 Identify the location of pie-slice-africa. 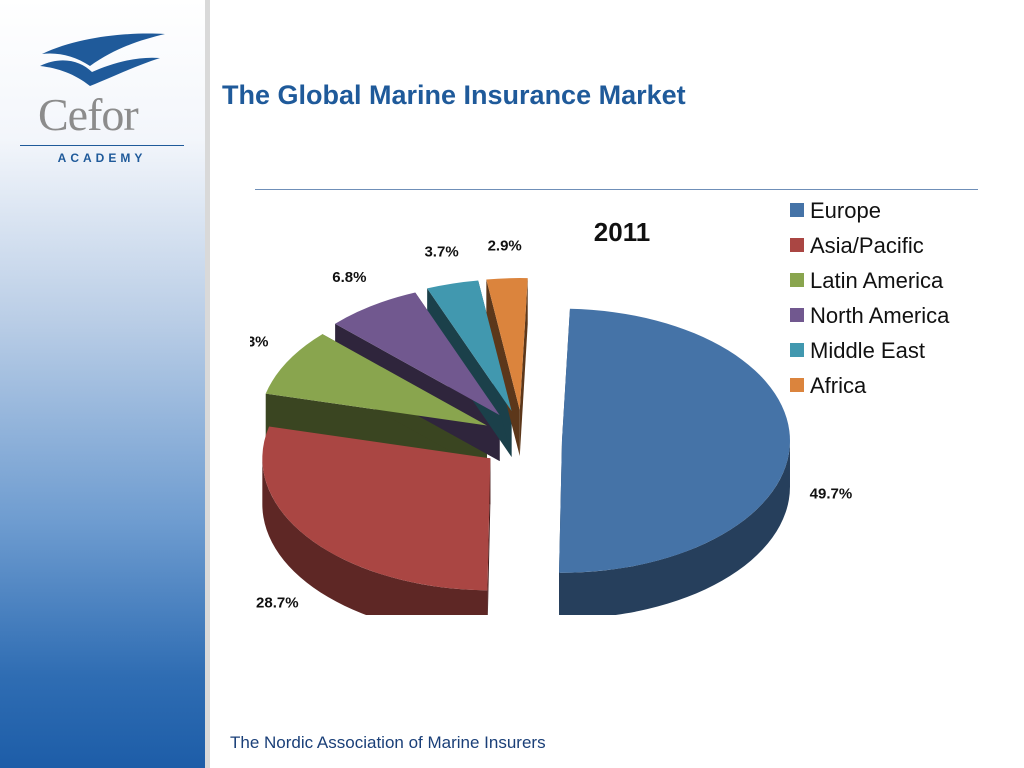
(507, 344).